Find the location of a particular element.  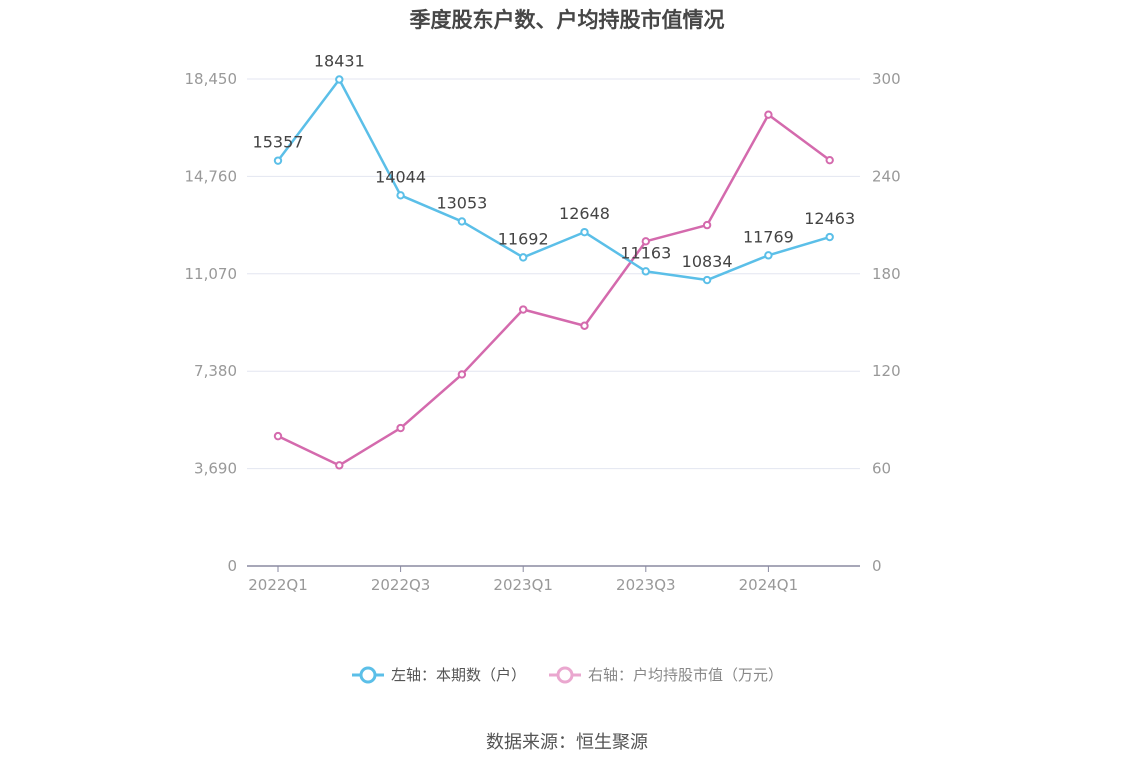

legend-item-right-series: 右轴：户均持股市值（万元） is located at coordinates (665, 674).